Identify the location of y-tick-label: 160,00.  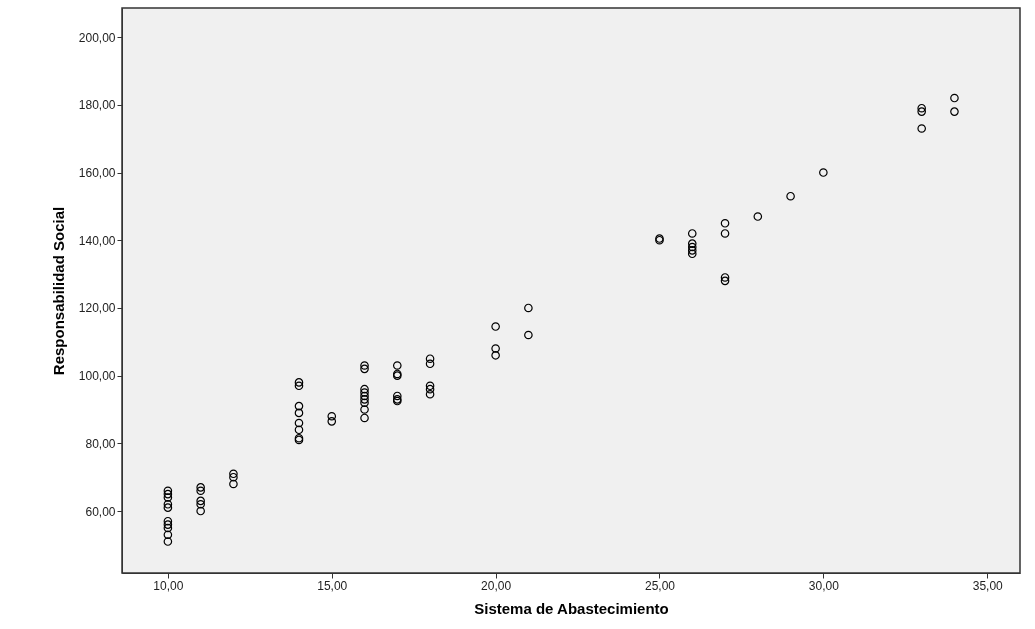
(97, 173).